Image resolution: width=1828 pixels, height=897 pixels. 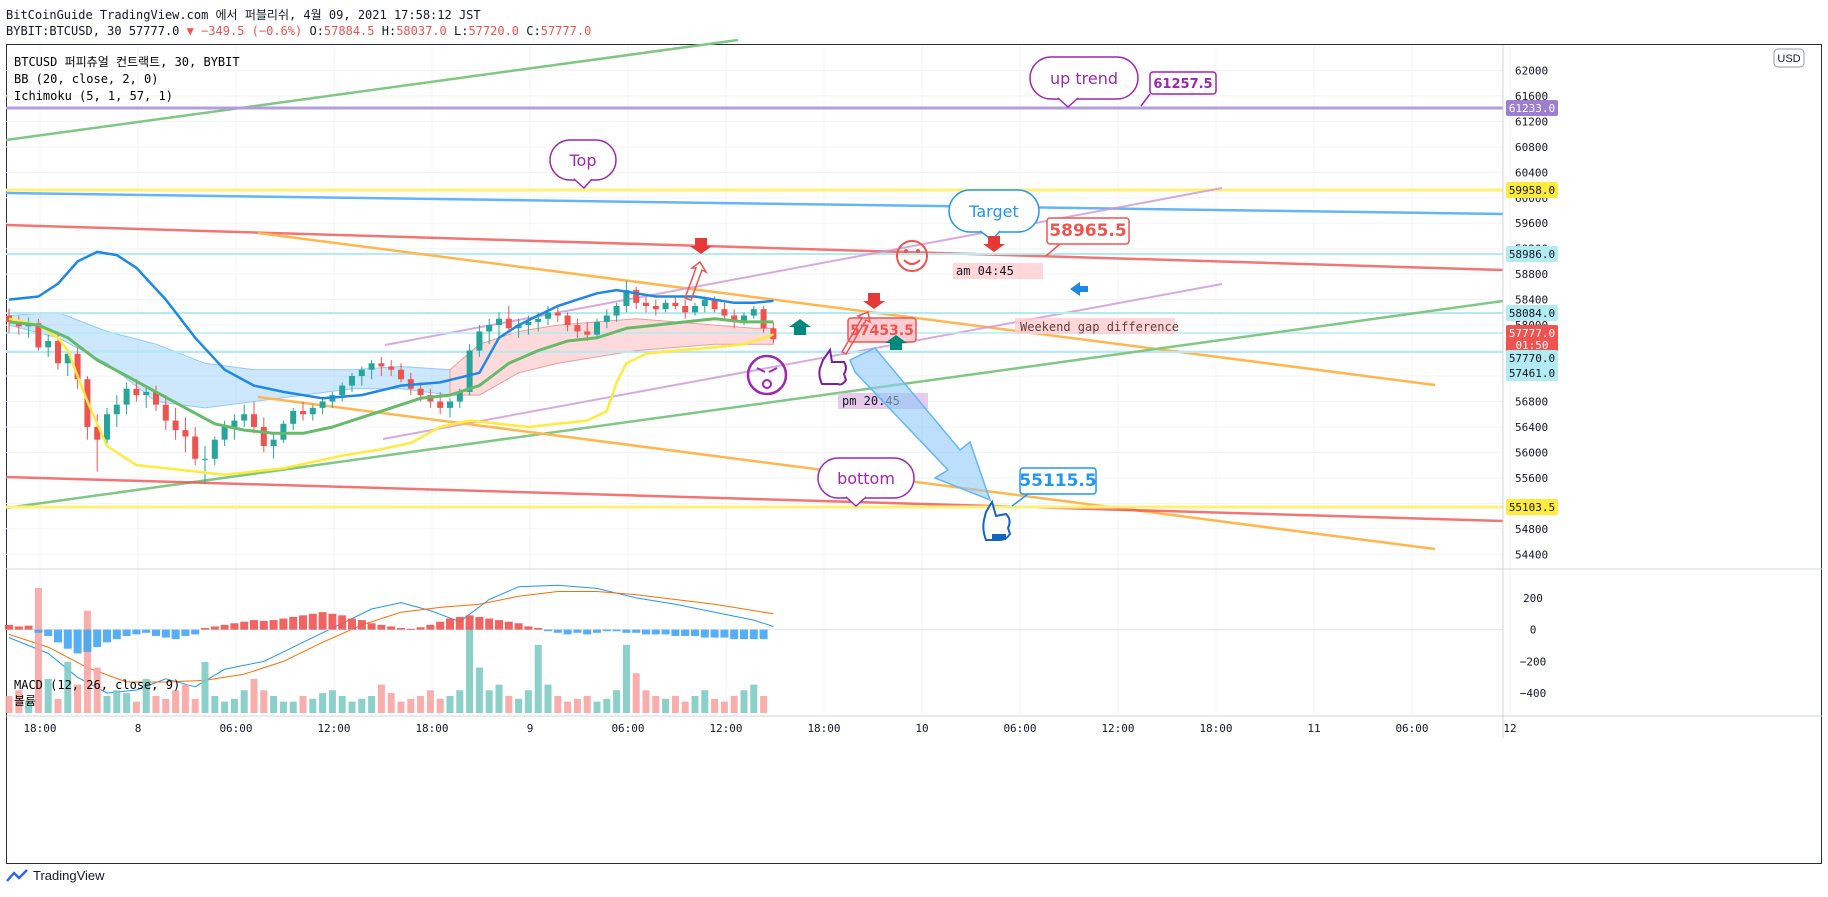 I want to click on note-up-trend: up trend, so click(x=1084, y=82).